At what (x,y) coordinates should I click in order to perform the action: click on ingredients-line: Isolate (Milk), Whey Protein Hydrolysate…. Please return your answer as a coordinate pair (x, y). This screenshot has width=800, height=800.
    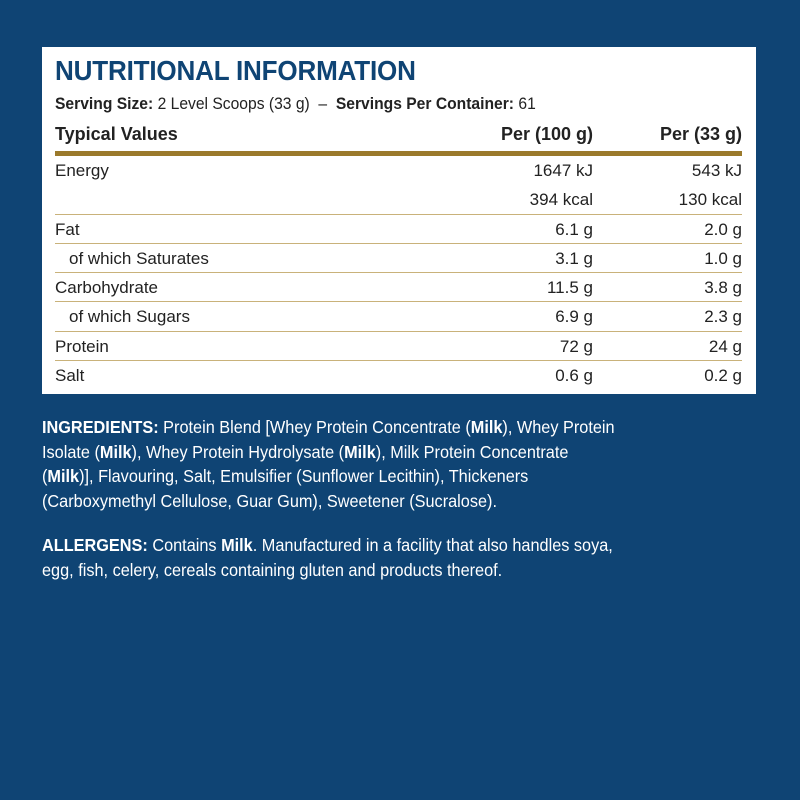
    Looking at the image, I should click on (386, 452).